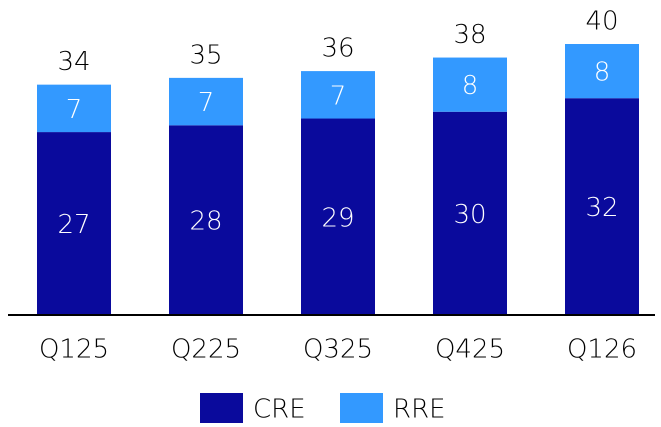 The image size is (661, 427). What do you see at coordinates (337, 49) in the screenshot?
I see `total-label: 36` at bounding box center [337, 49].